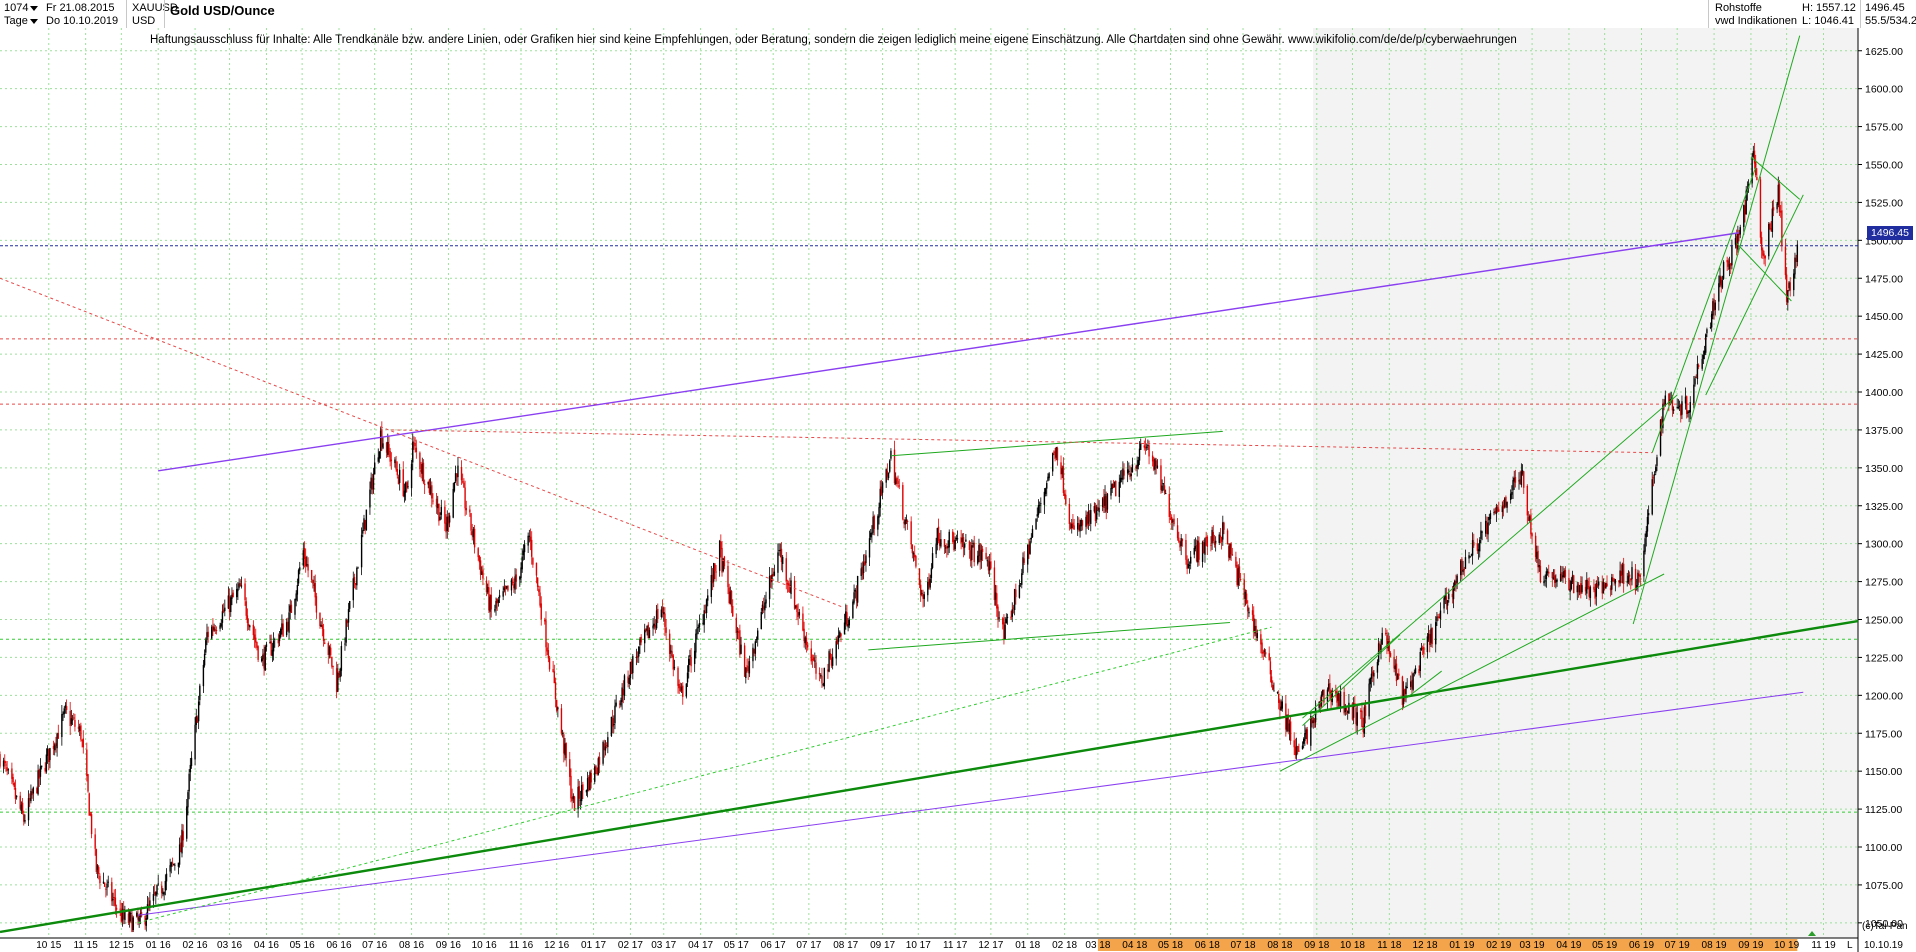 Image resolution: width=1916 pixels, height=952 pixels. What do you see at coordinates (1823, 945) in the screenshot?
I see `x-tick-label: 11 19` at bounding box center [1823, 945].